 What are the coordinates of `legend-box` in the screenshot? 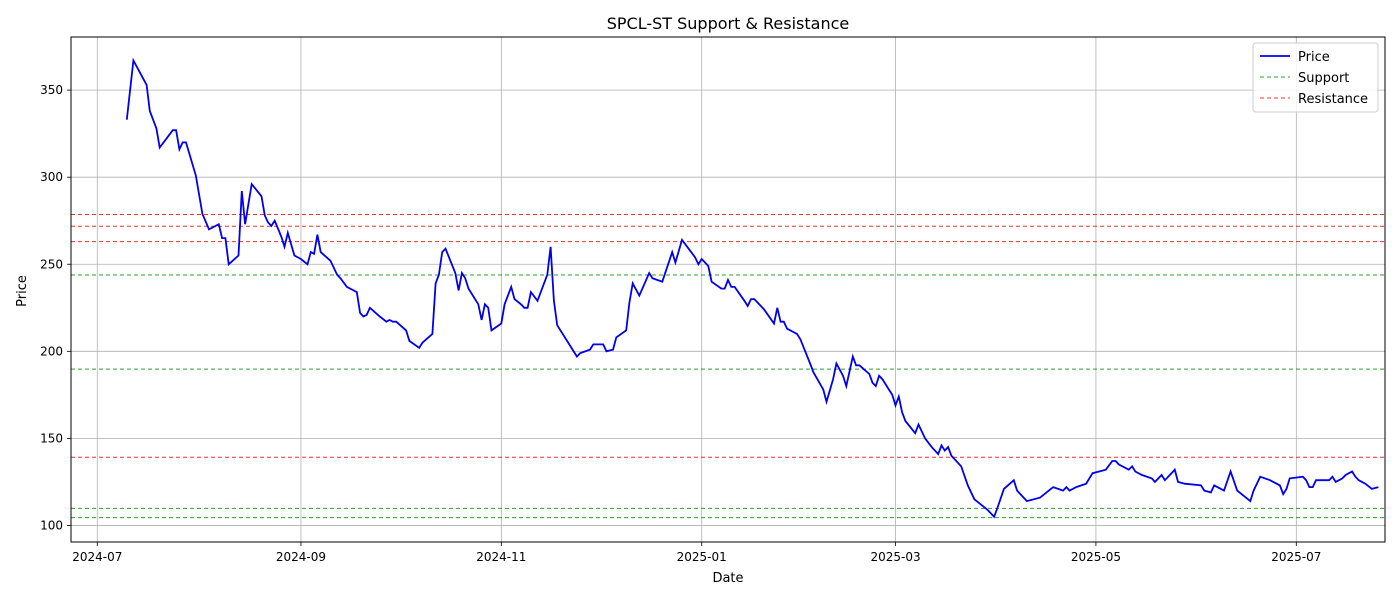 It's located at (1315, 77).